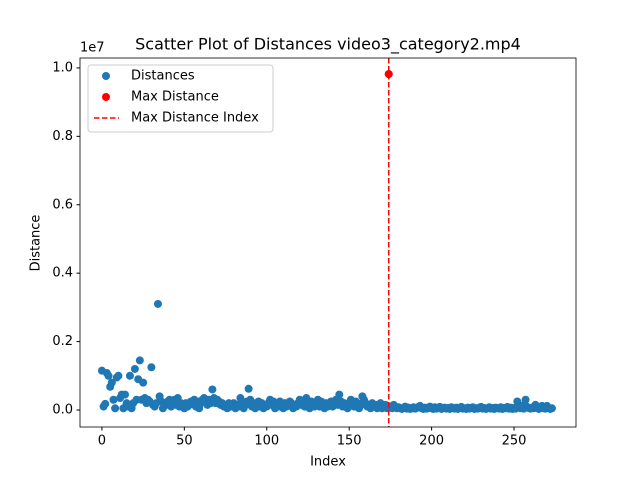 The width and height of the screenshot is (640, 480). Describe the element at coordinates (195, 118) in the screenshot. I see `legend-label: Max Distance Index` at that location.